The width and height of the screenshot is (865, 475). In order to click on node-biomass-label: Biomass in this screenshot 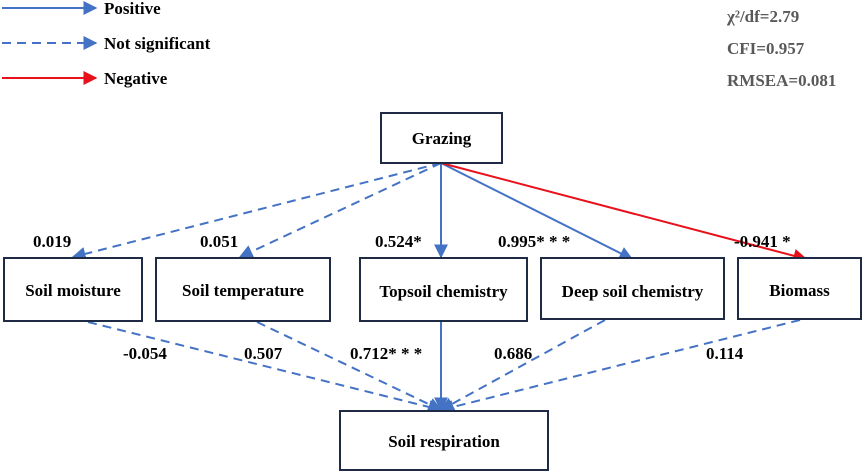, I will do `click(799, 290)`.